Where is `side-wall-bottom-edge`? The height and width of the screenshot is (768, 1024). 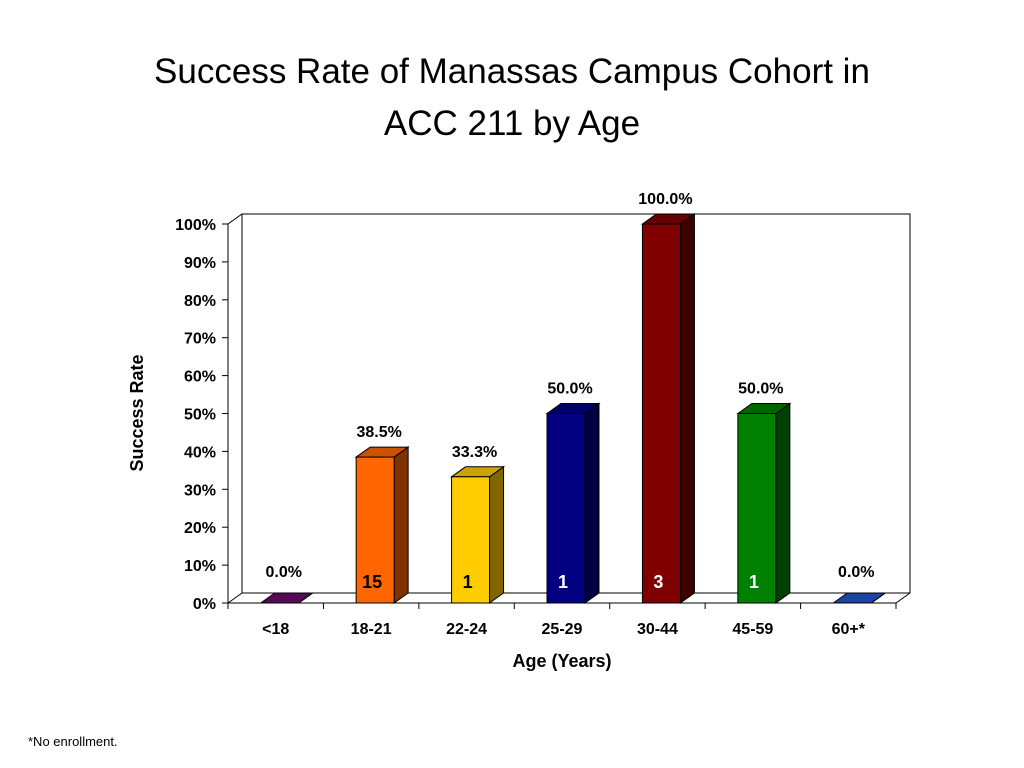
side-wall-bottom-edge is located at coordinates (235, 598).